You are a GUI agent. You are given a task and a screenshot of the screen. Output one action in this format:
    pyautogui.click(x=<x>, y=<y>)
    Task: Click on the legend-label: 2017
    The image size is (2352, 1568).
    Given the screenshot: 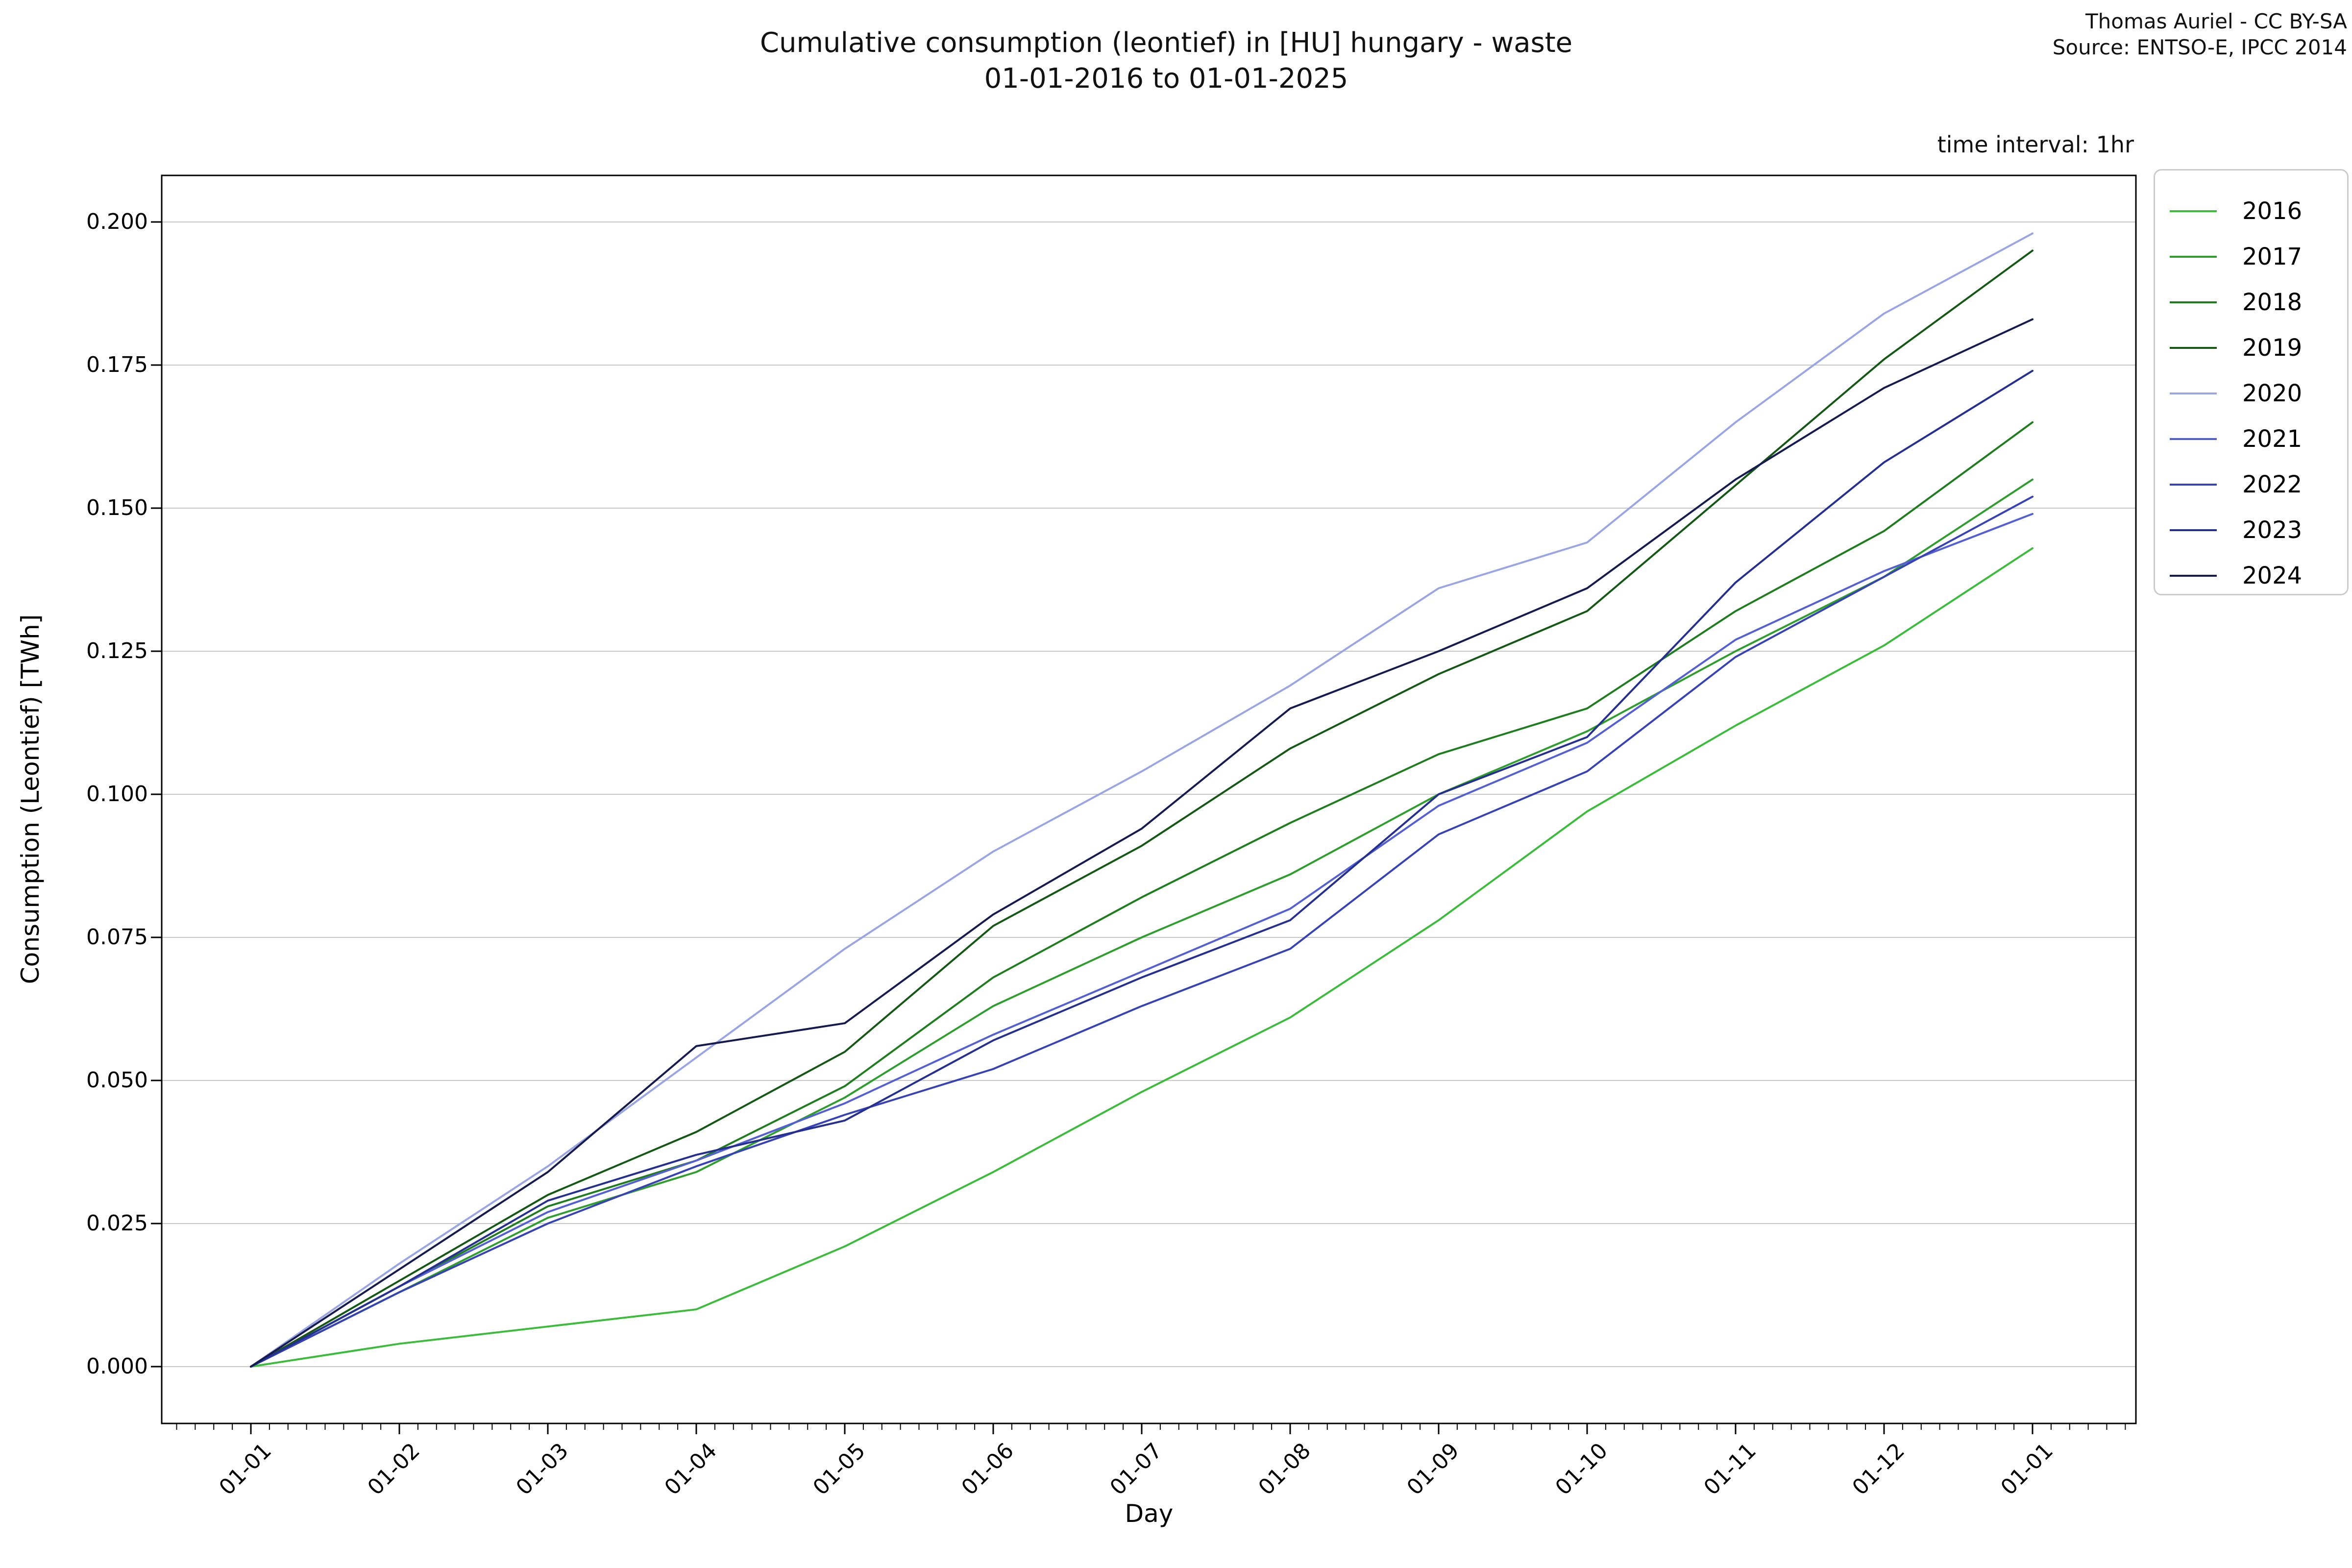 What is the action you would take?
    pyautogui.click(x=2272, y=256)
    